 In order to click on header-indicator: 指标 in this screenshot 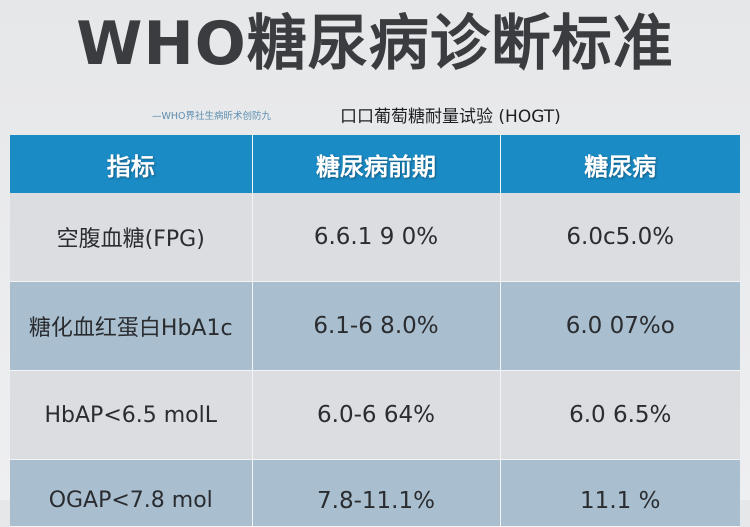, I will do `click(131, 164)`.